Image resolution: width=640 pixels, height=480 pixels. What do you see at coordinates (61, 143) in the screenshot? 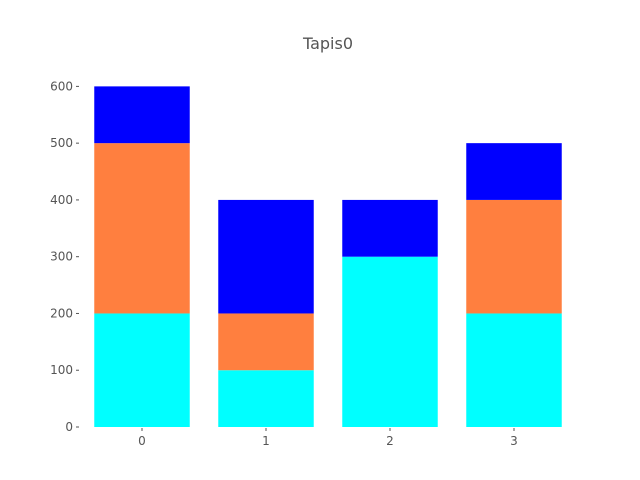
I see `y-tick-label: 500` at bounding box center [61, 143].